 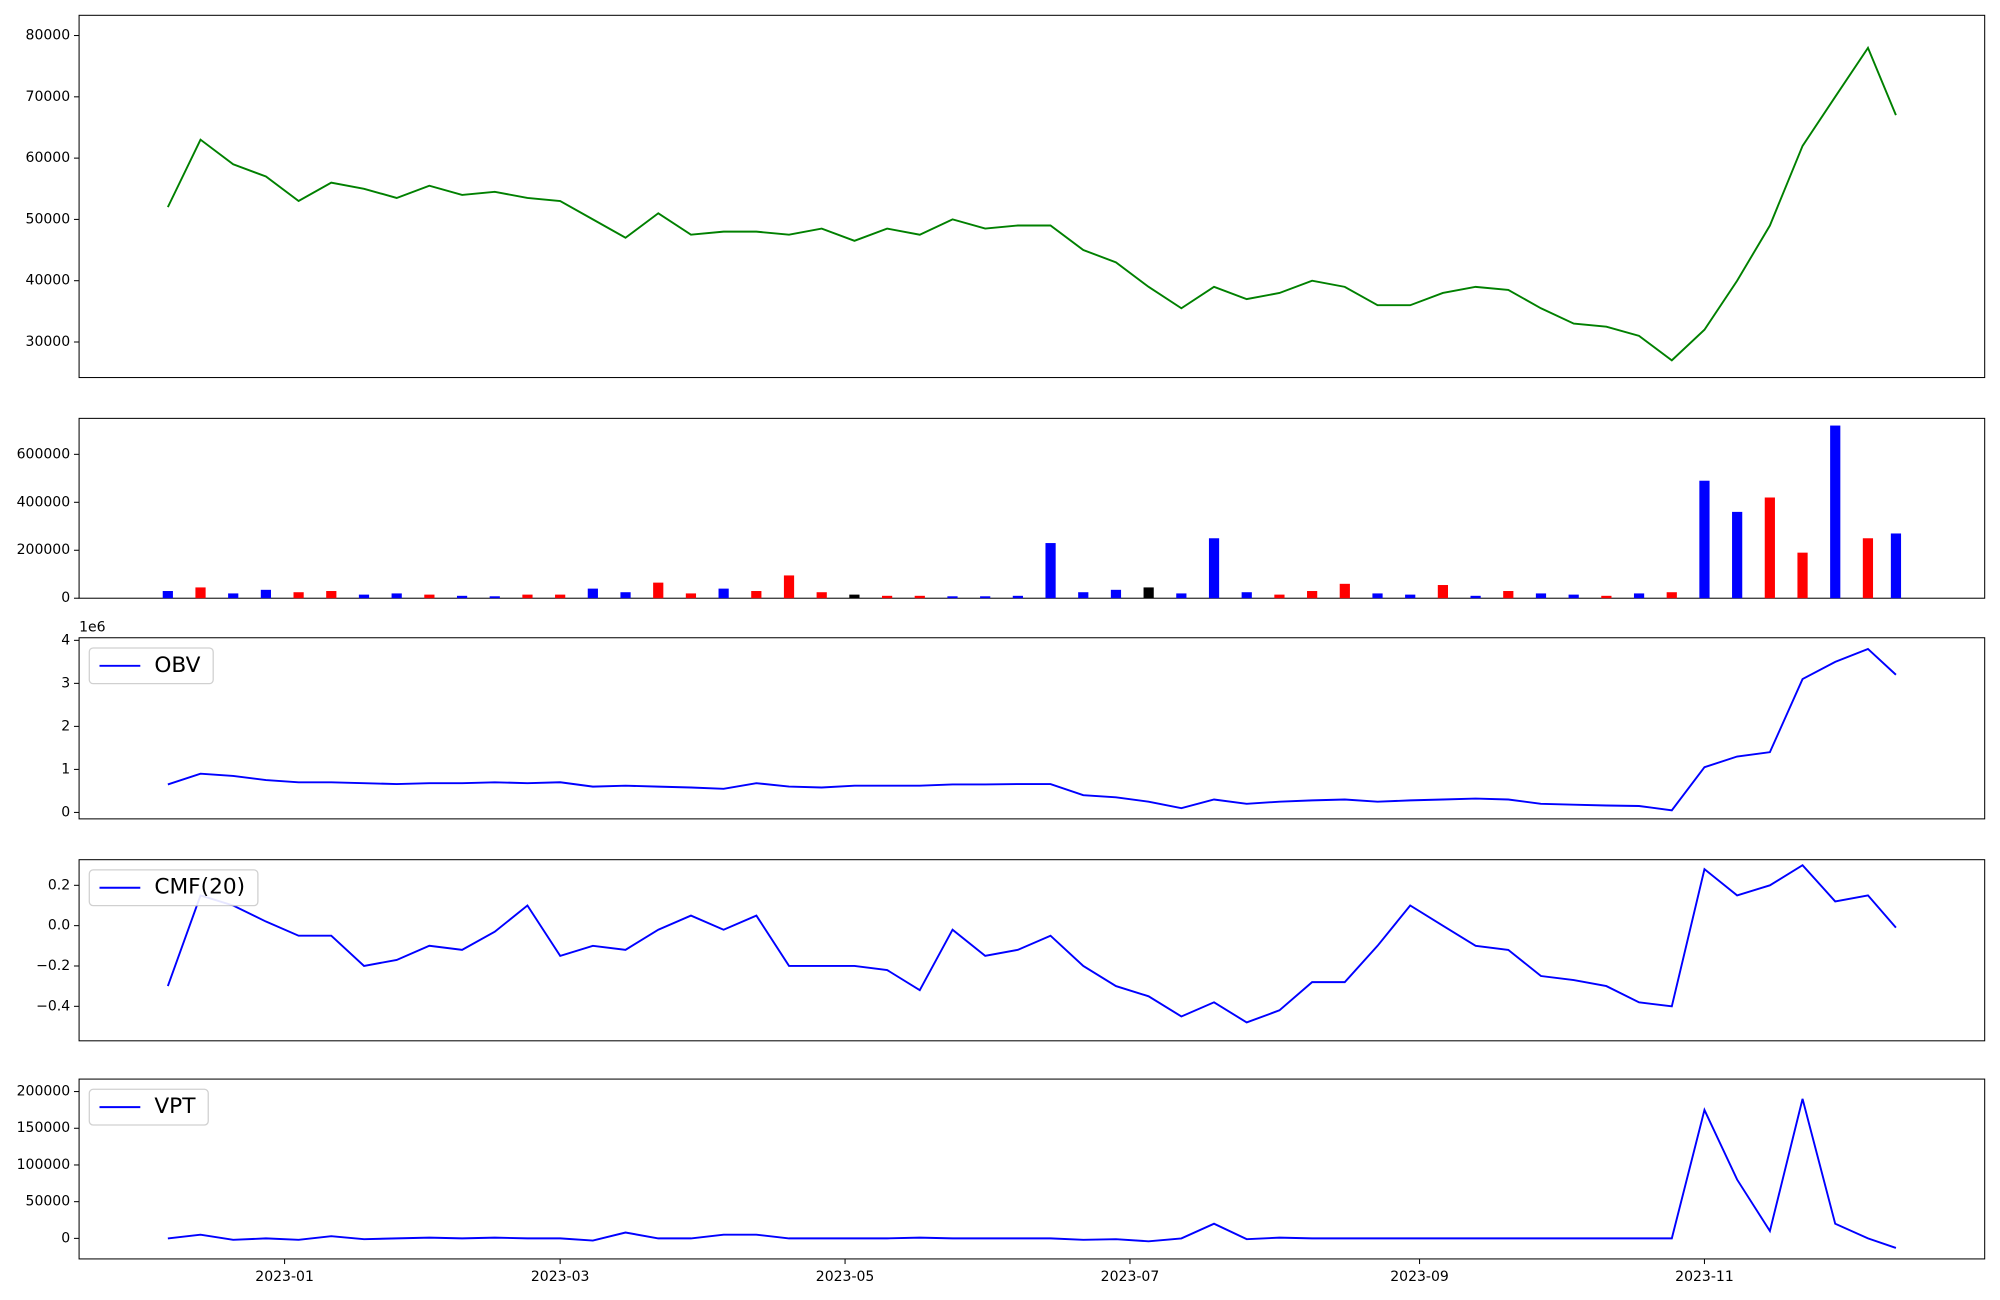 I want to click on x-tick-label: 2023-05, so click(x=845, y=1277).